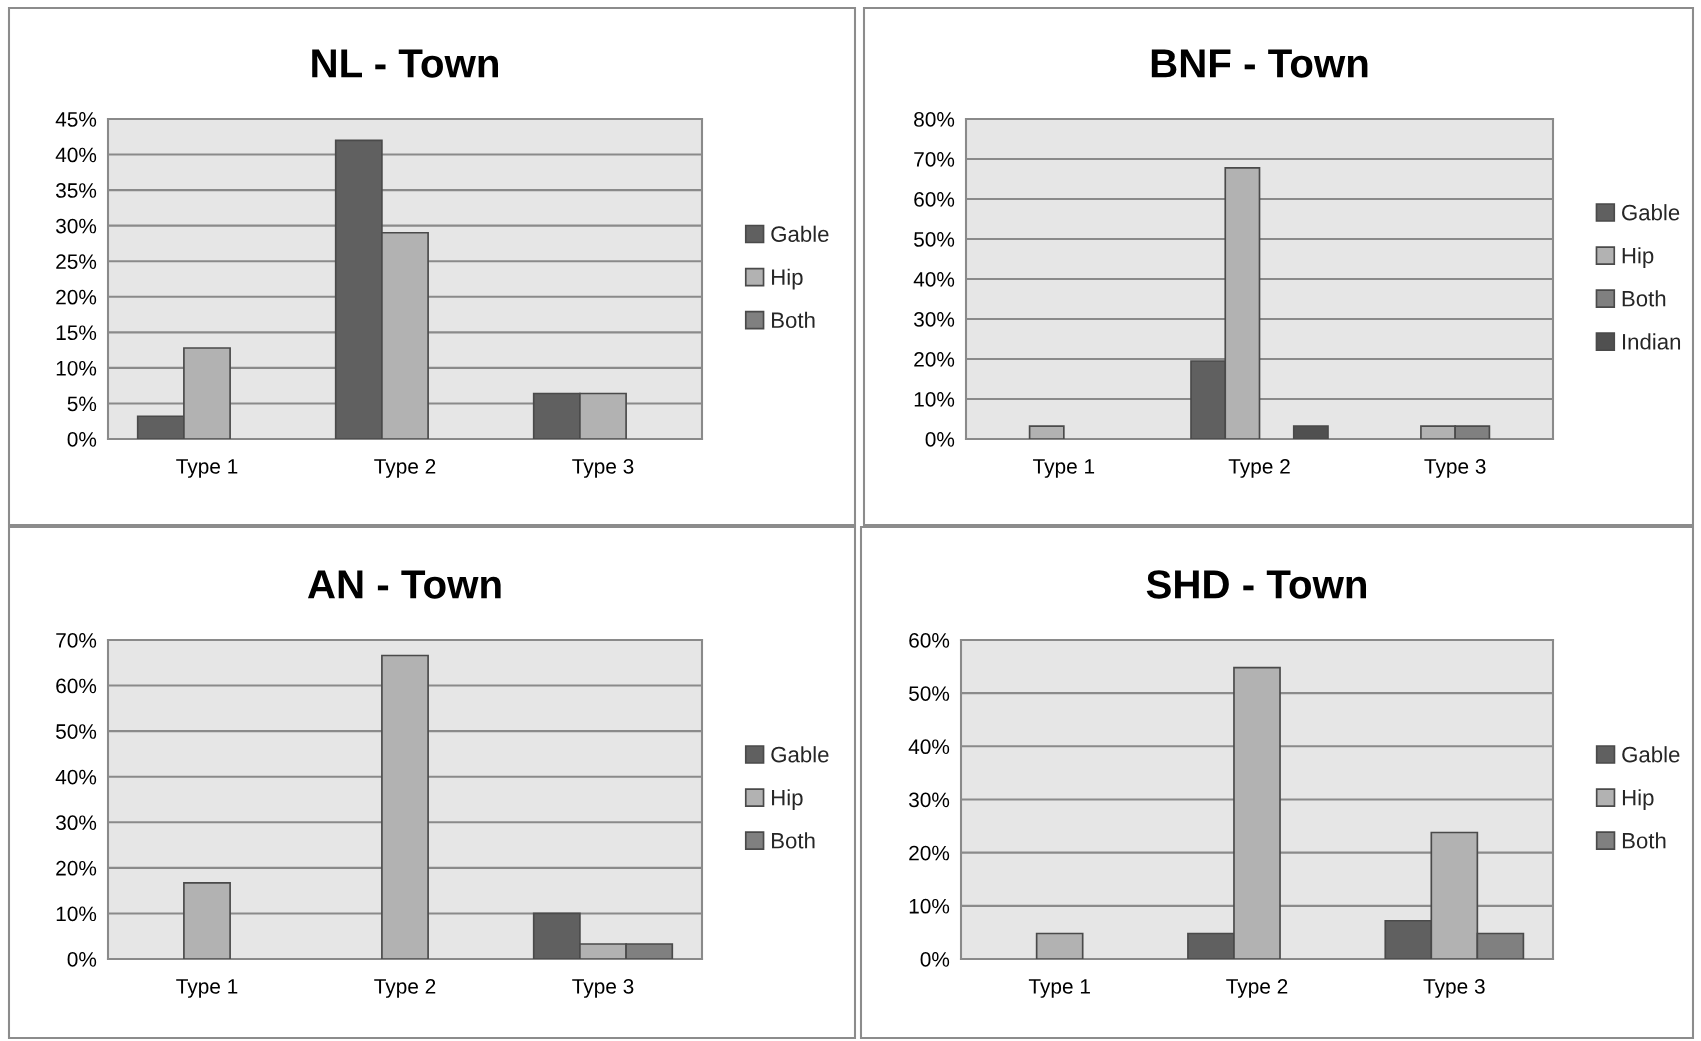 This screenshot has height=1041, width=1701. What do you see at coordinates (82, 404) in the screenshot?
I see `y-tick-label: 5%` at bounding box center [82, 404].